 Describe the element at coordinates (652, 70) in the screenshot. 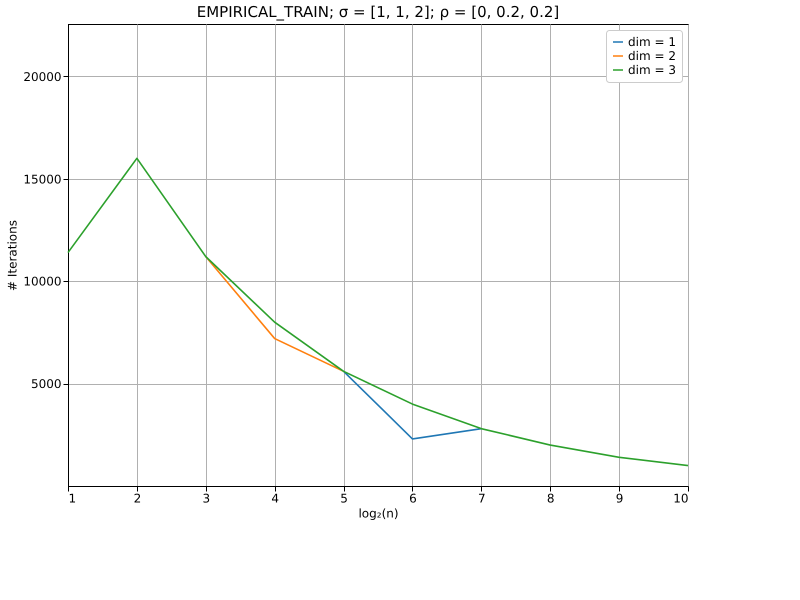

I see `legend-label: dim = 3` at that location.